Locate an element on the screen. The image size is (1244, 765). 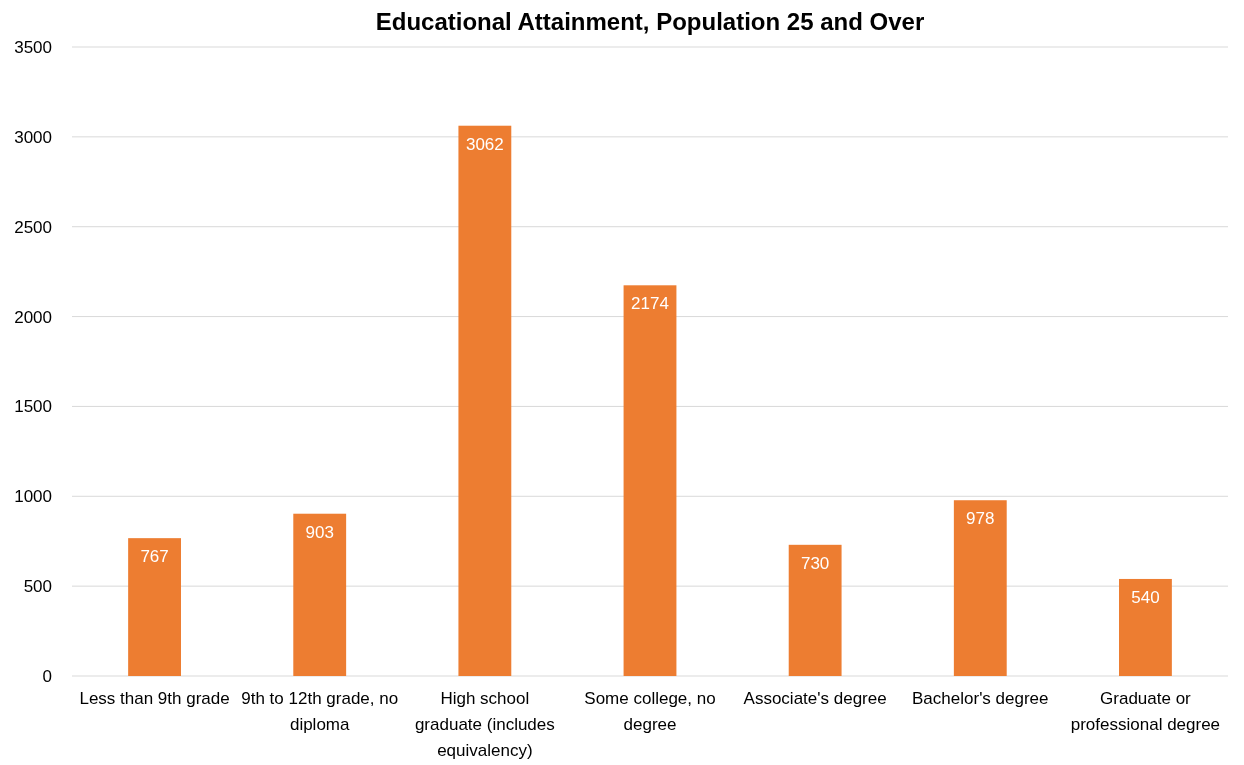
y-tick-label: 3000 is located at coordinates (33, 137).